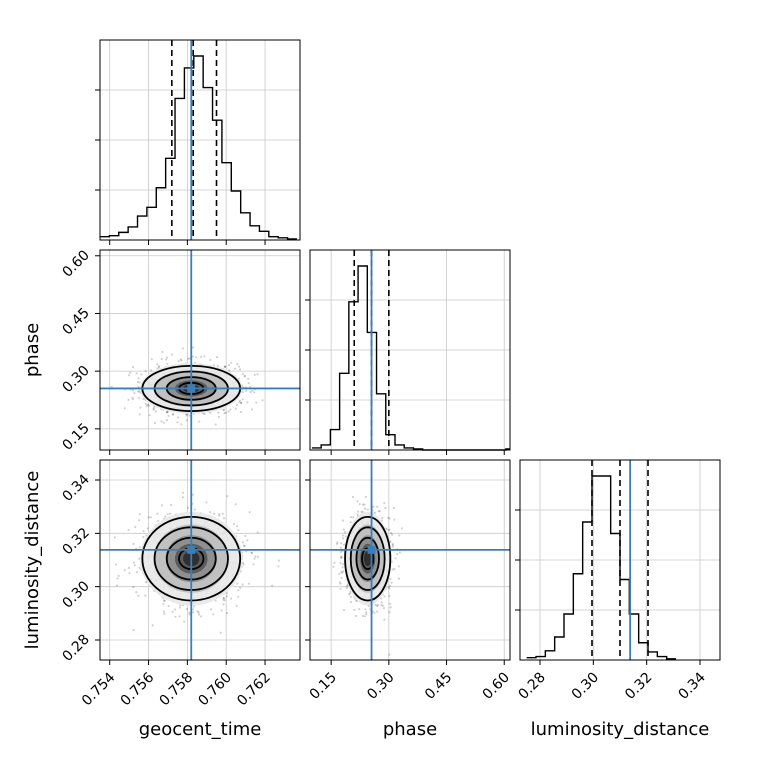 The image size is (760, 760). I want to click on x-tick-label-phase: 0.30, so click(380, 686).